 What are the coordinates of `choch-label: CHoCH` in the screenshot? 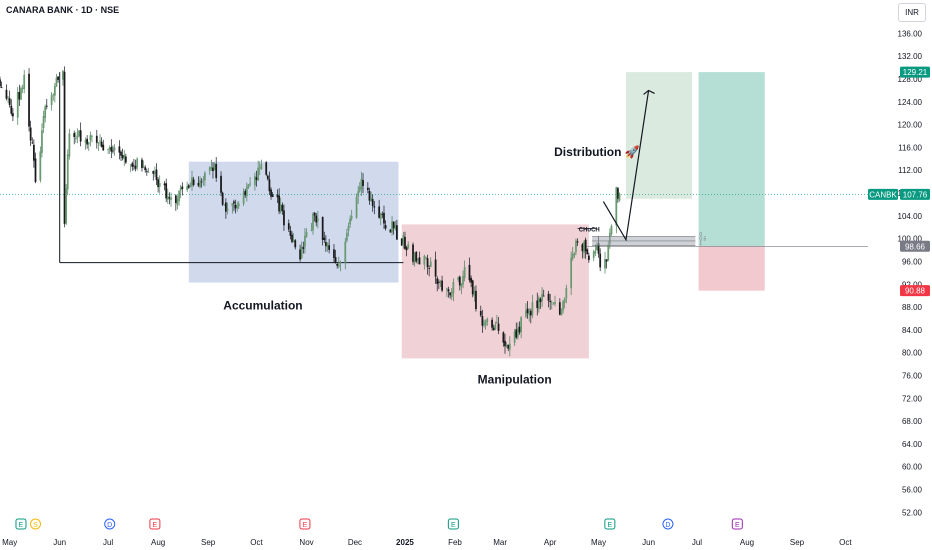 It's located at (589, 230).